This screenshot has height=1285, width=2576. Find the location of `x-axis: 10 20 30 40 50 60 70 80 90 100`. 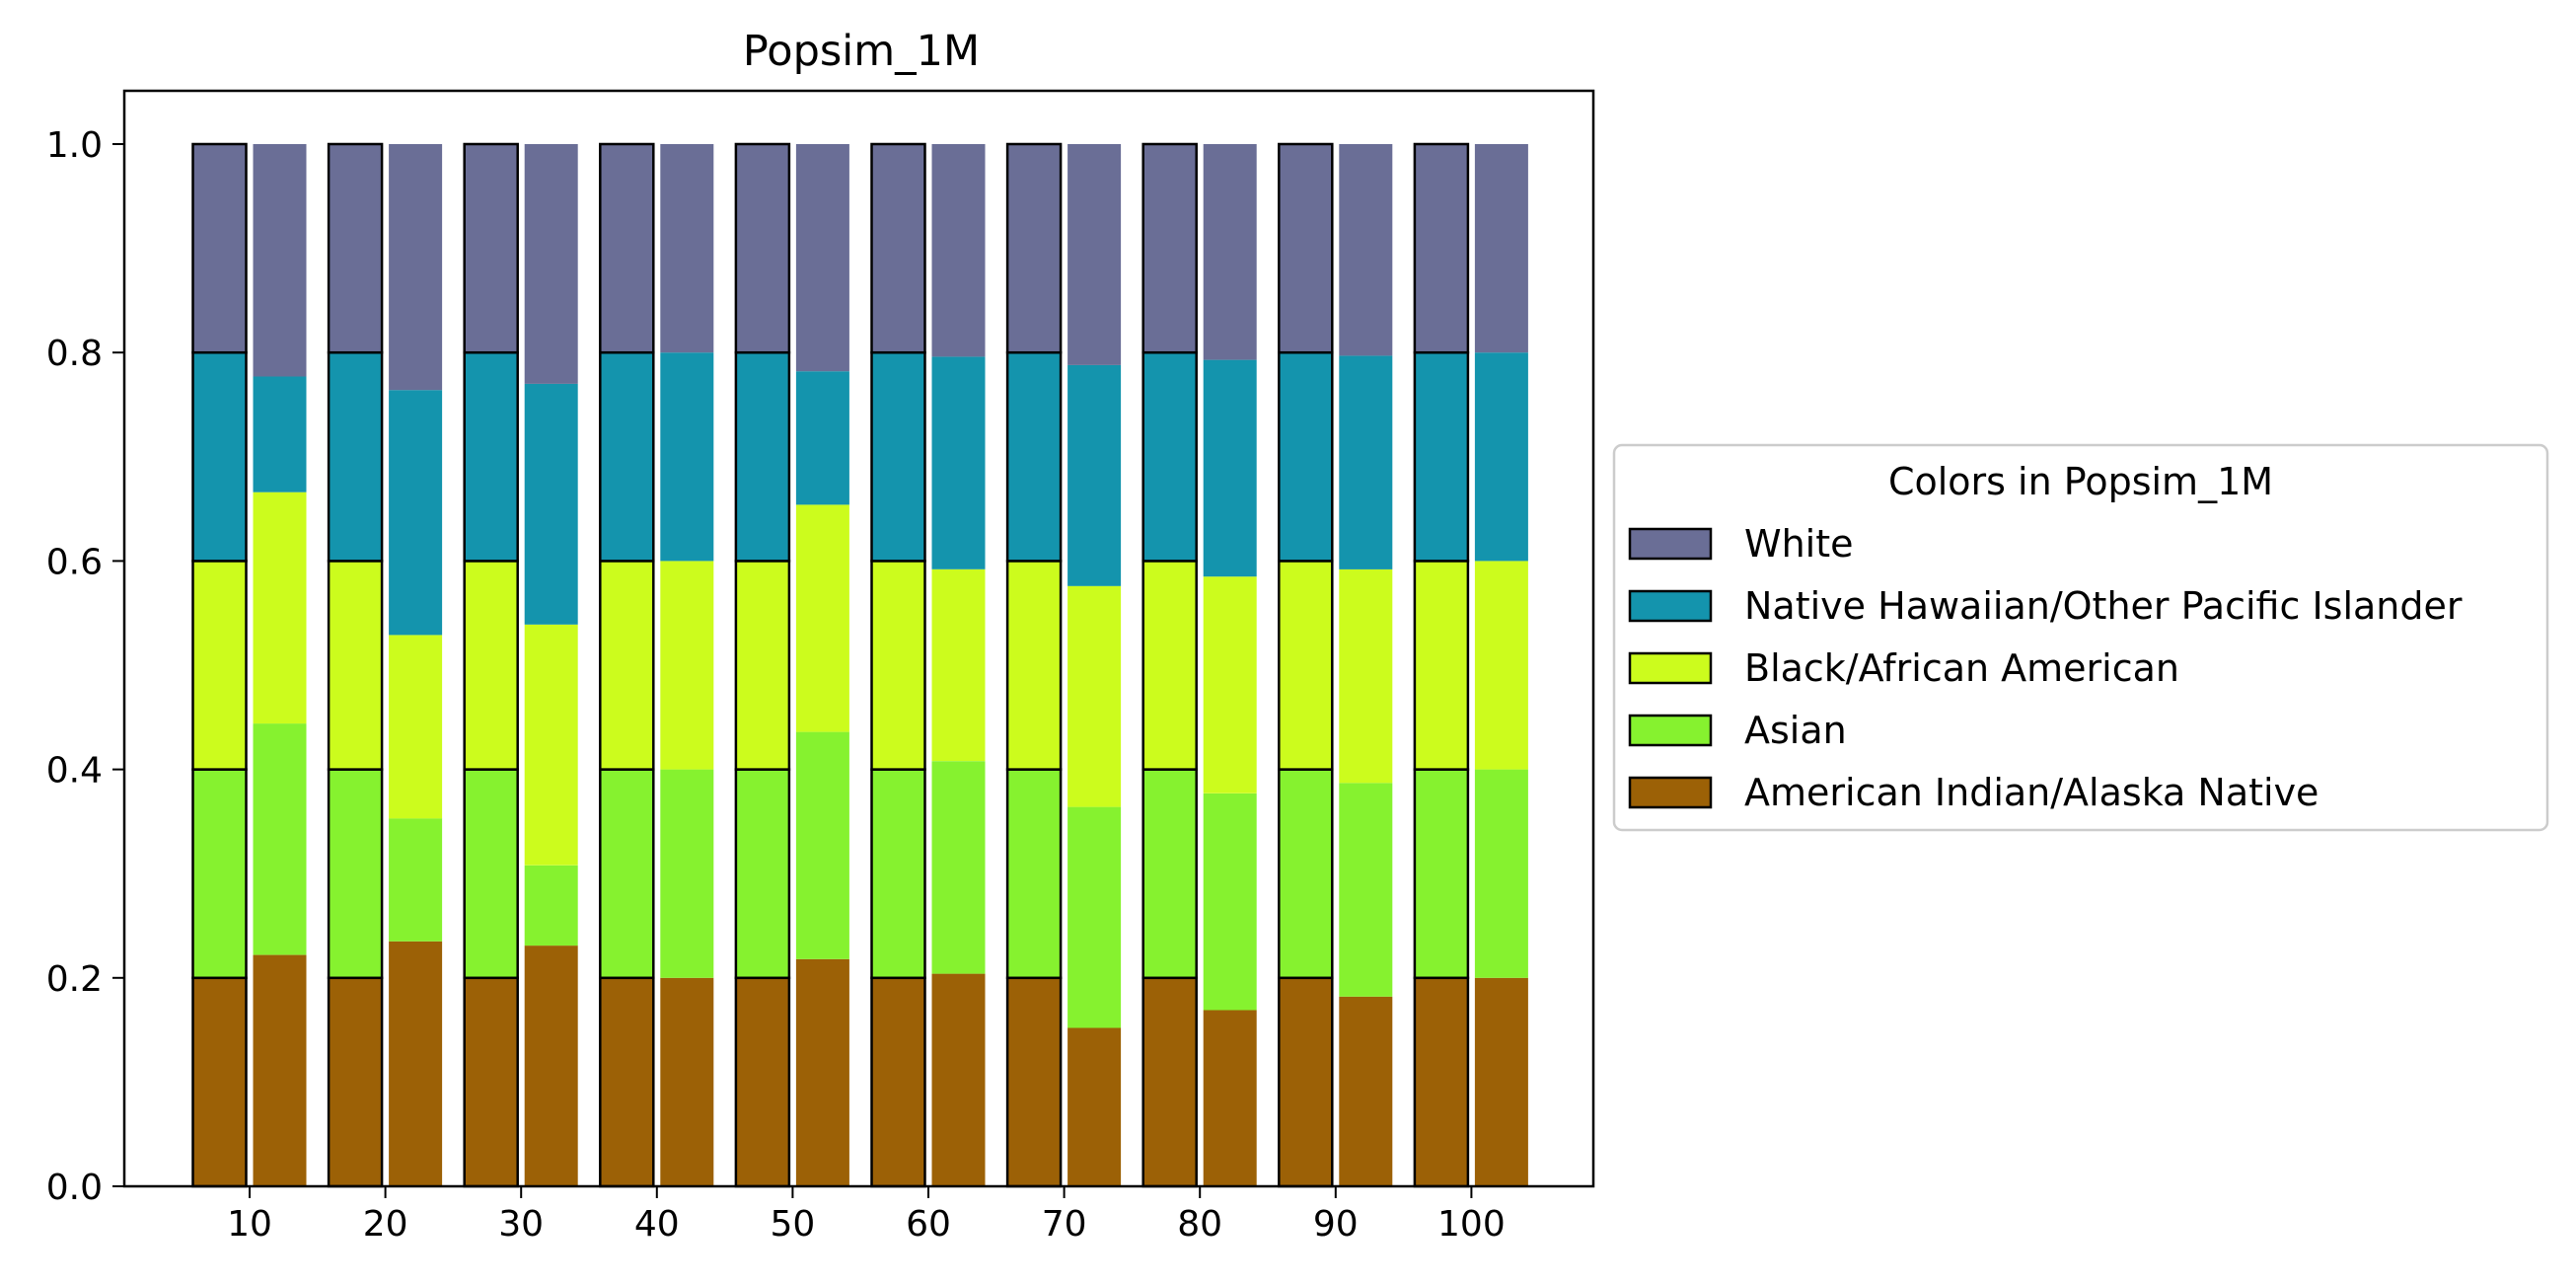

x-axis: 10 20 30 40 50 60 70 80 90 100 is located at coordinates (866, 1215).